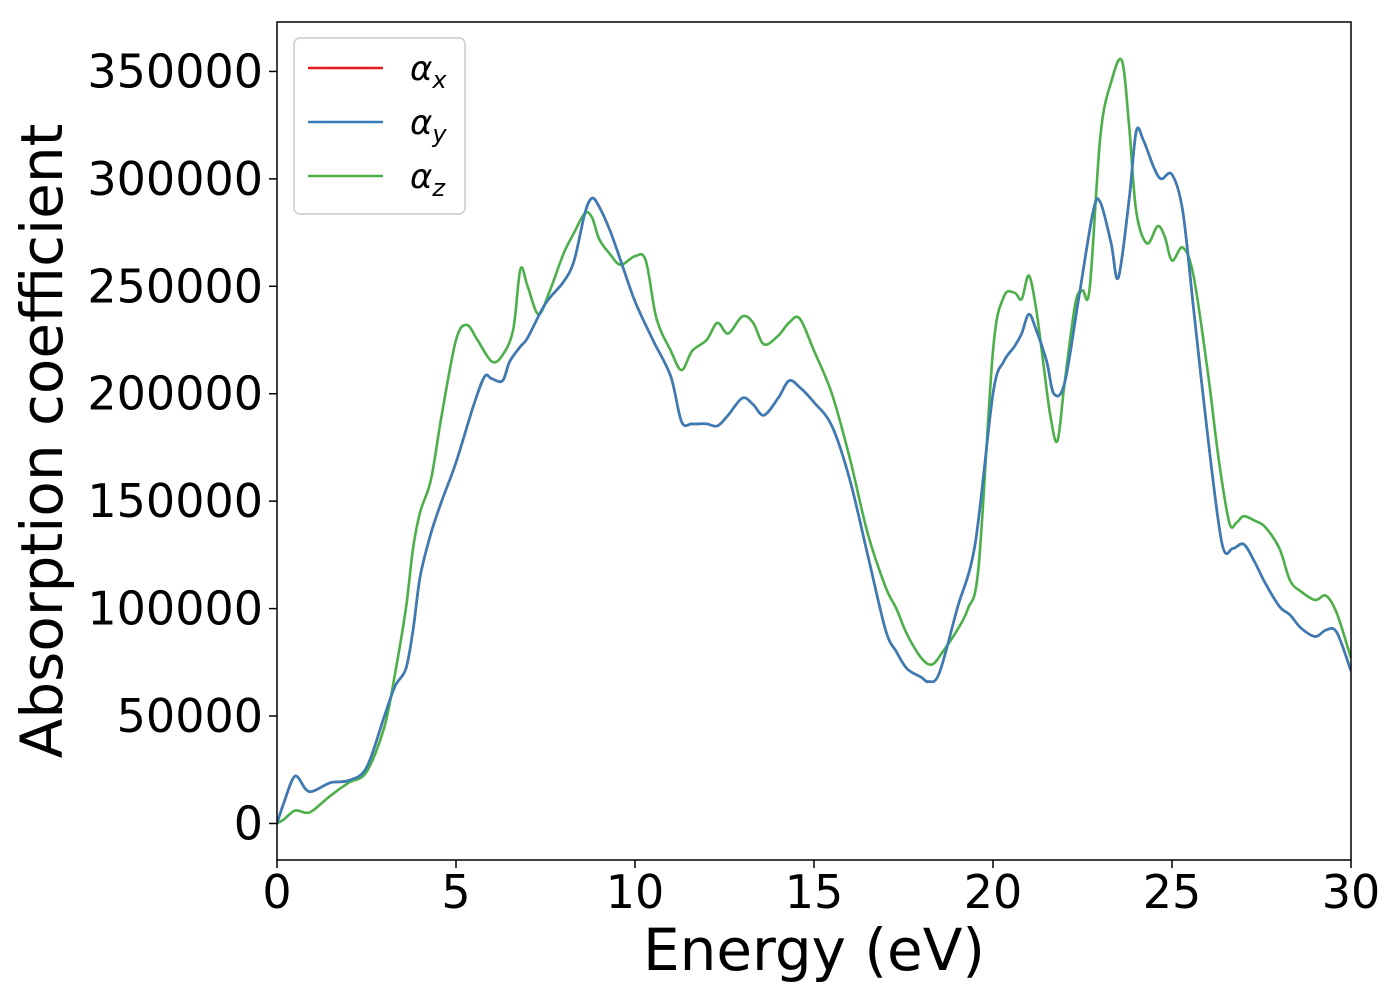 This screenshot has height=1000, width=1400. What do you see at coordinates (248, 823) in the screenshot?
I see `y-tick-label: 0` at bounding box center [248, 823].